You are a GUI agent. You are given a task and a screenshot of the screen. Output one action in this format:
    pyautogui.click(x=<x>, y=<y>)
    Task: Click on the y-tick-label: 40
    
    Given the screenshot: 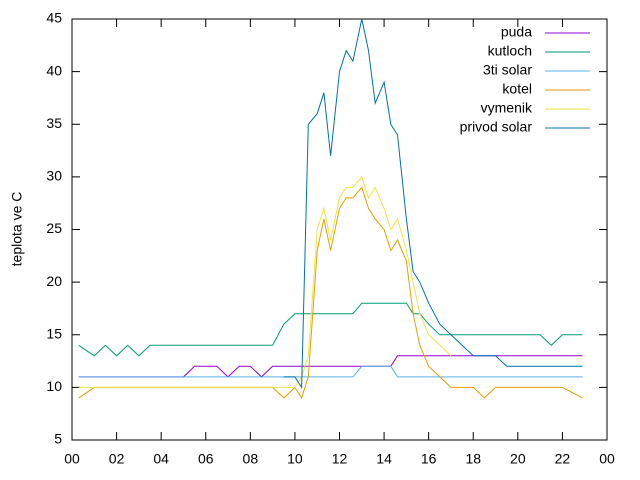 What is the action you would take?
    pyautogui.click(x=54, y=70)
    